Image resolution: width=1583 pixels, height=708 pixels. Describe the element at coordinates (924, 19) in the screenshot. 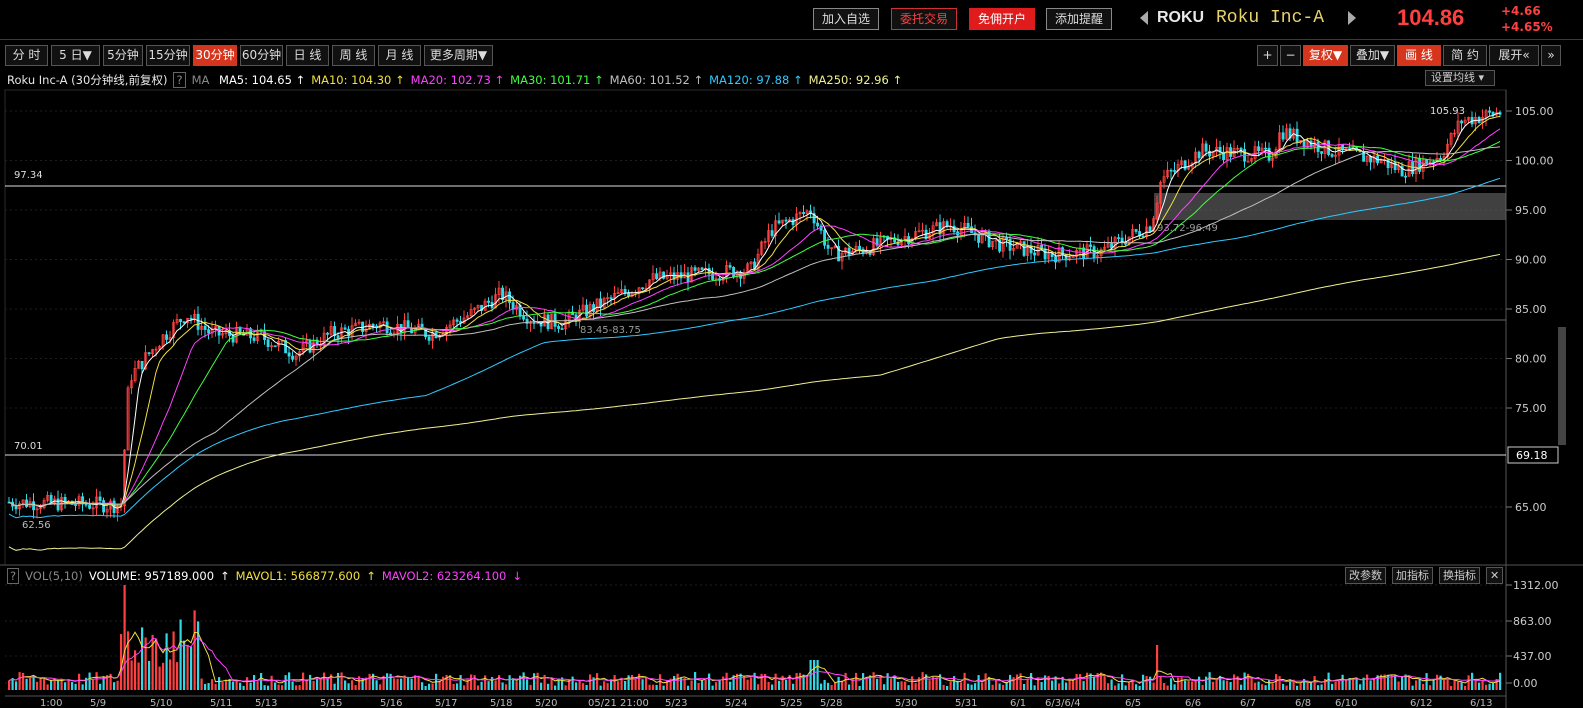

I see `trade-button: 委托交易` at that location.